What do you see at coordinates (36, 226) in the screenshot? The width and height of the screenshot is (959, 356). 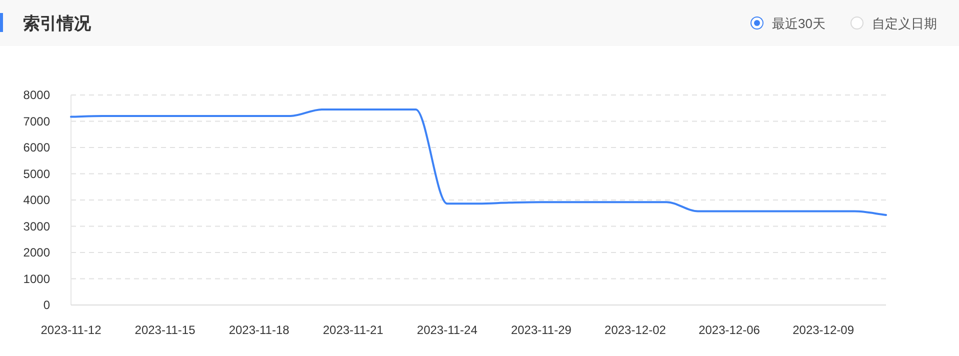 I see `y-tick-label: 3000` at bounding box center [36, 226].